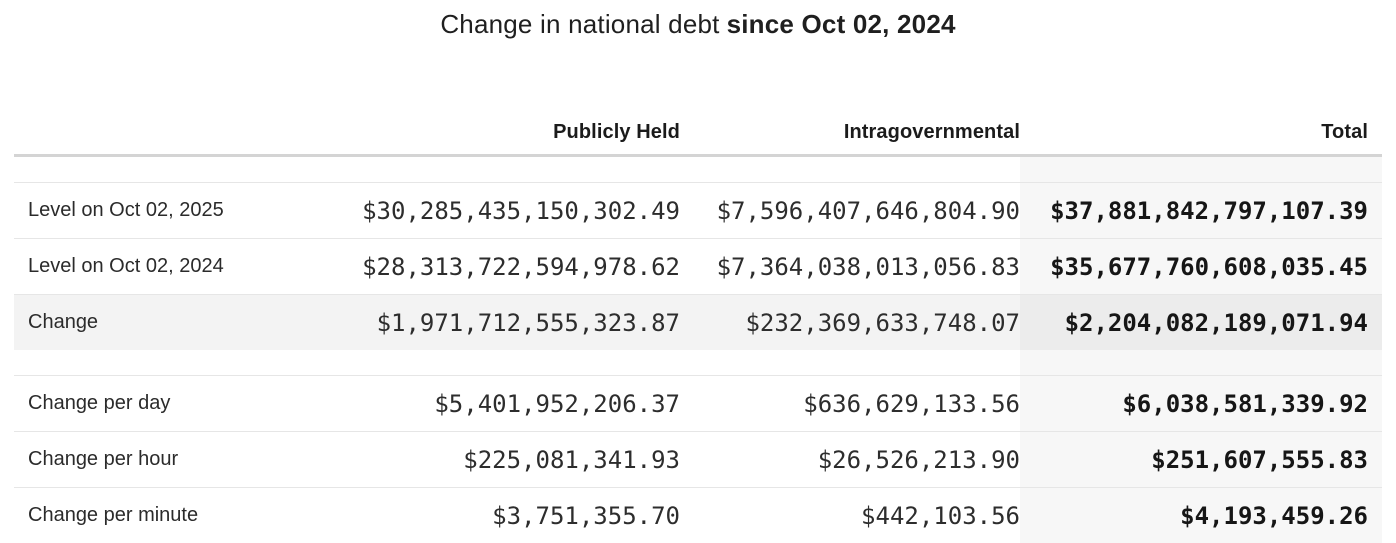 This screenshot has height=543, width=1396. I want to click on publicly-held-value: $3,751,355.70, so click(515, 515).